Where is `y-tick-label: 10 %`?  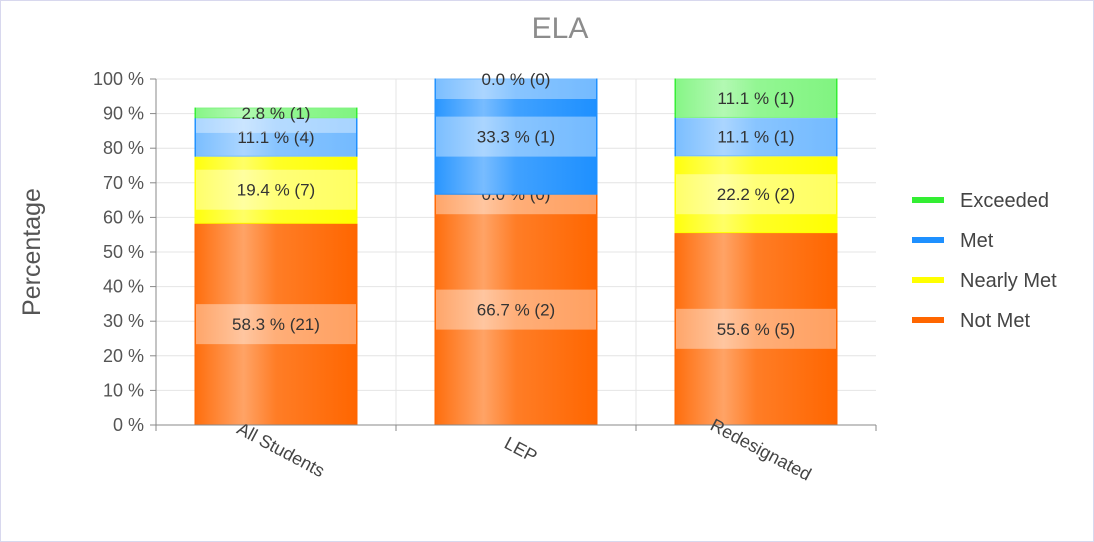 y-tick-label: 10 % is located at coordinates (123, 390).